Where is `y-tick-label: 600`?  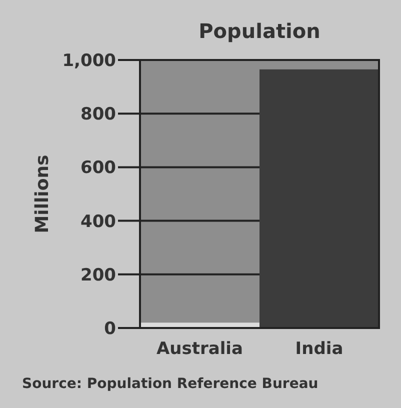
y-tick-label: 600 is located at coordinates (98, 168).